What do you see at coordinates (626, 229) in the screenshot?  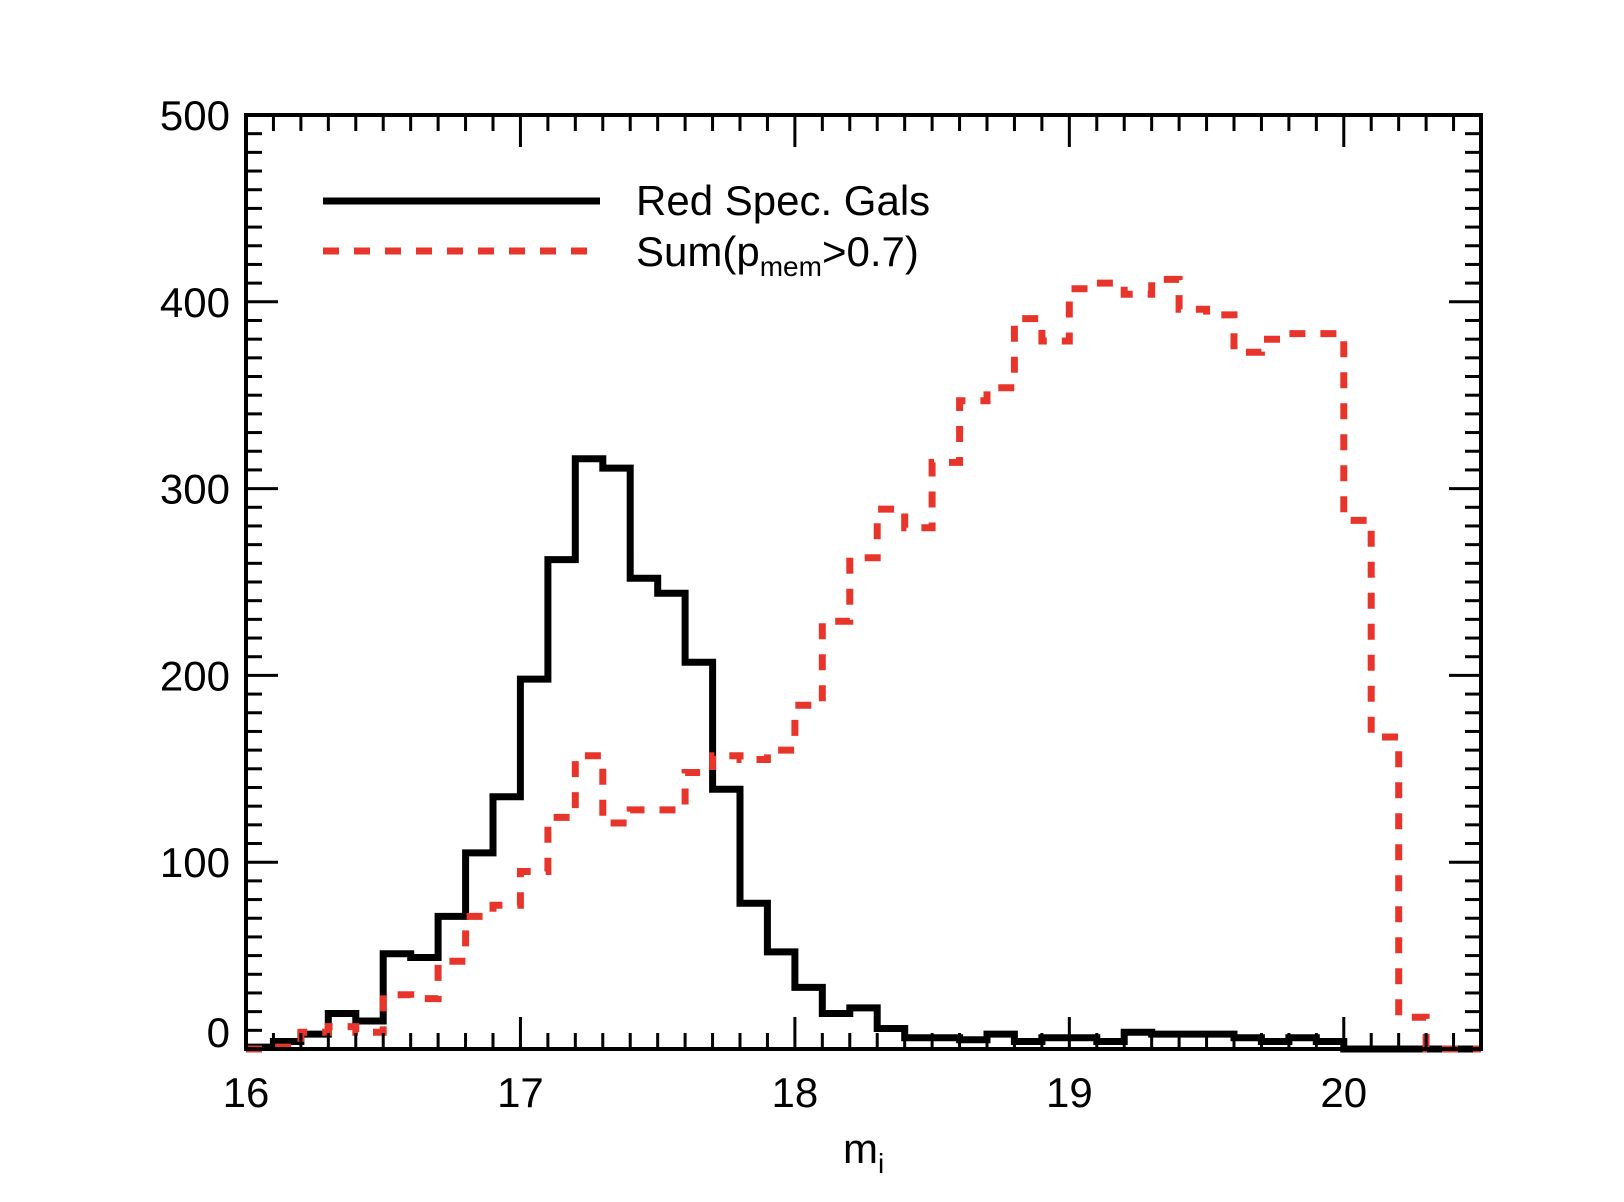 I see `legend: Red Spec. Gals Sum(pmem>0.7)` at bounding box center [626, 229].